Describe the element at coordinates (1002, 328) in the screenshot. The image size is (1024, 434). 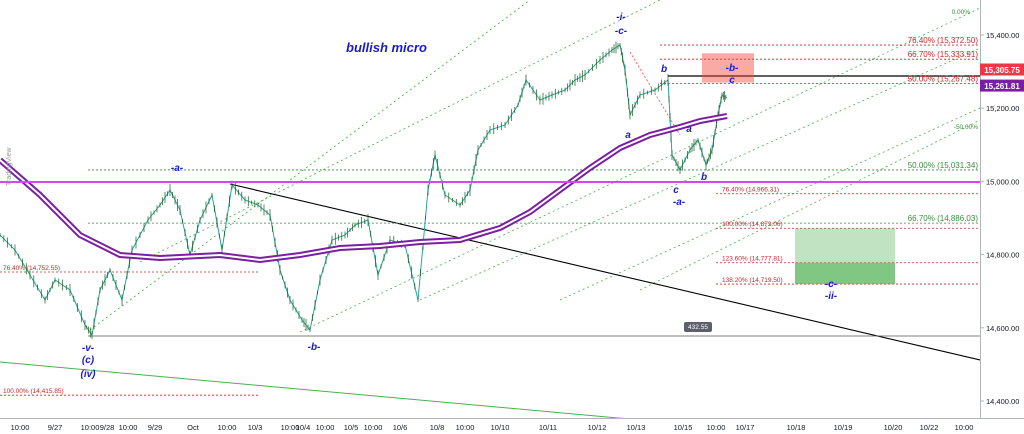
I see `y-tick-label: 14,600.00` at that location.